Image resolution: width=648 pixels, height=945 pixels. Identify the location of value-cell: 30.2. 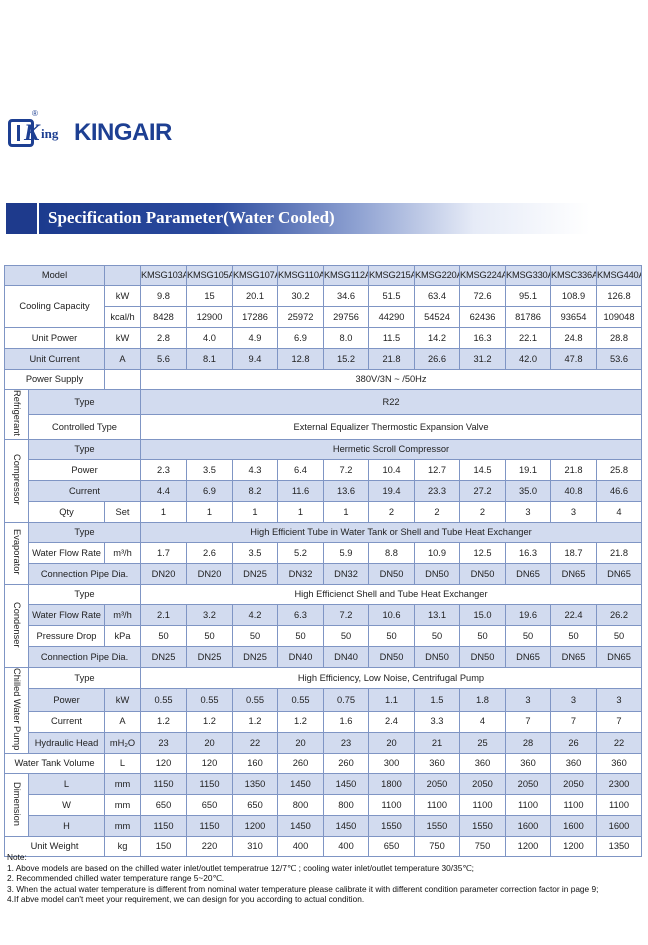
(301, 296).